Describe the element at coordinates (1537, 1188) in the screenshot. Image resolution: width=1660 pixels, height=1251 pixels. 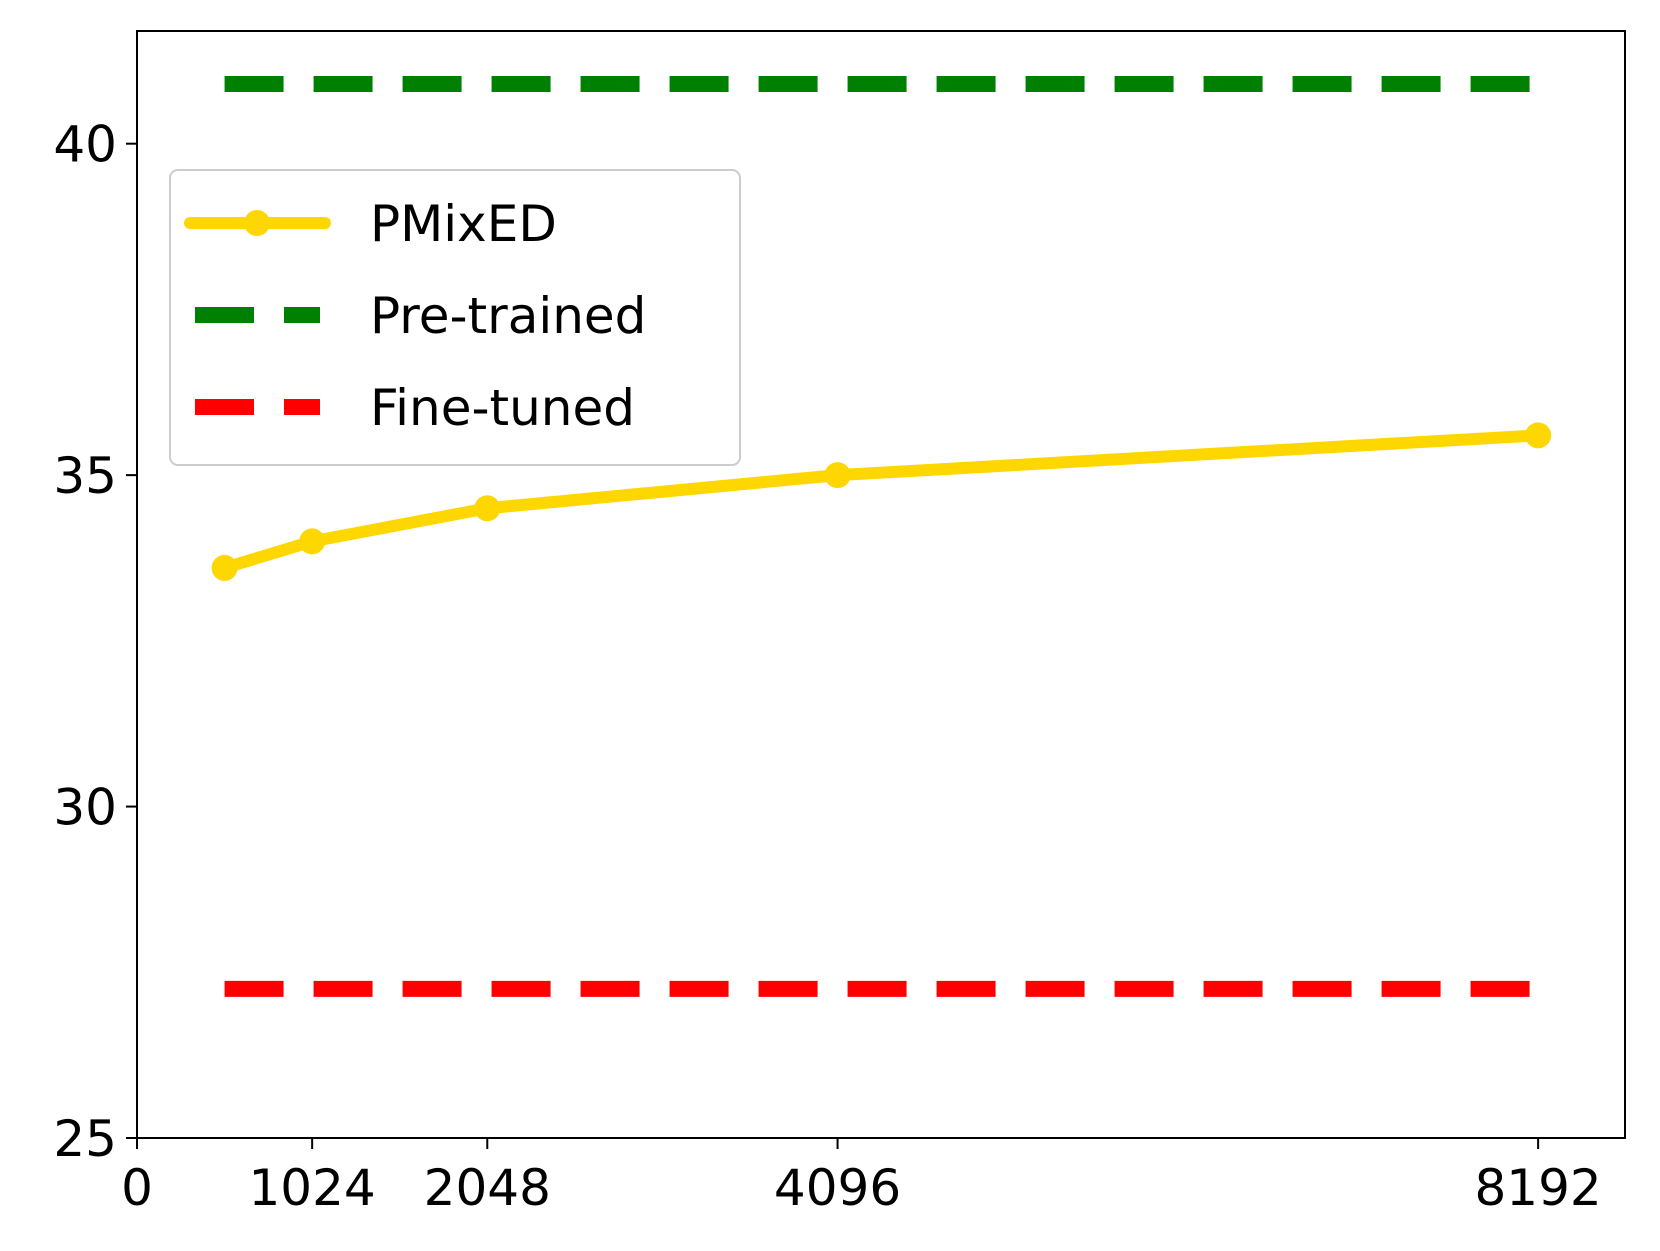
I see `x-tick-label: 8192` at that location.